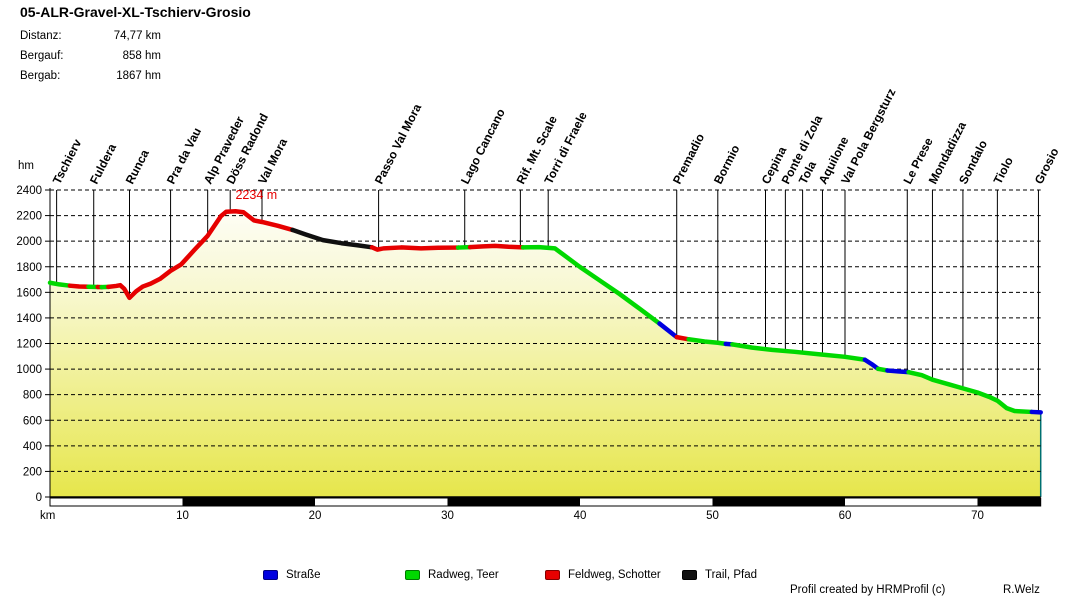 This screenshot has width=1090, height=600. Describe the element at coordinates (138, 76) in the screenshot. I see `stat-value-bergab: 1867 hm` at that location.